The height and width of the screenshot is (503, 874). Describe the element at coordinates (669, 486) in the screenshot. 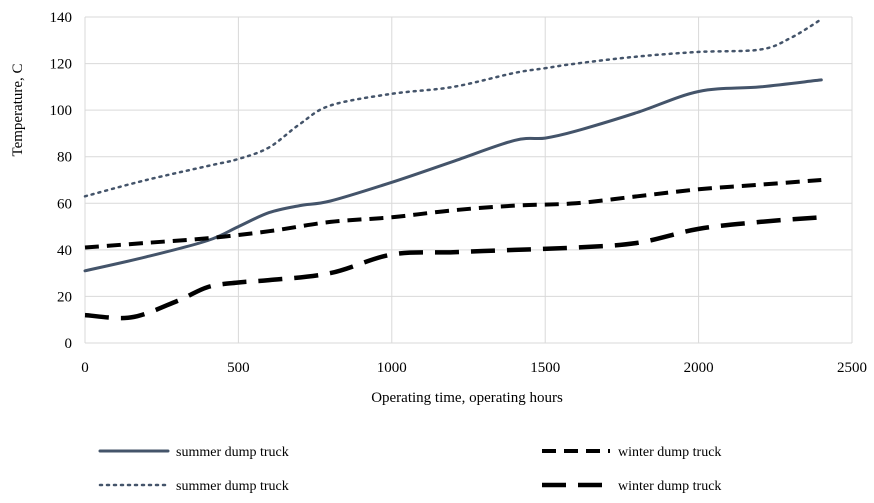

I see `legend-label-4: winter dump truck` at that location.